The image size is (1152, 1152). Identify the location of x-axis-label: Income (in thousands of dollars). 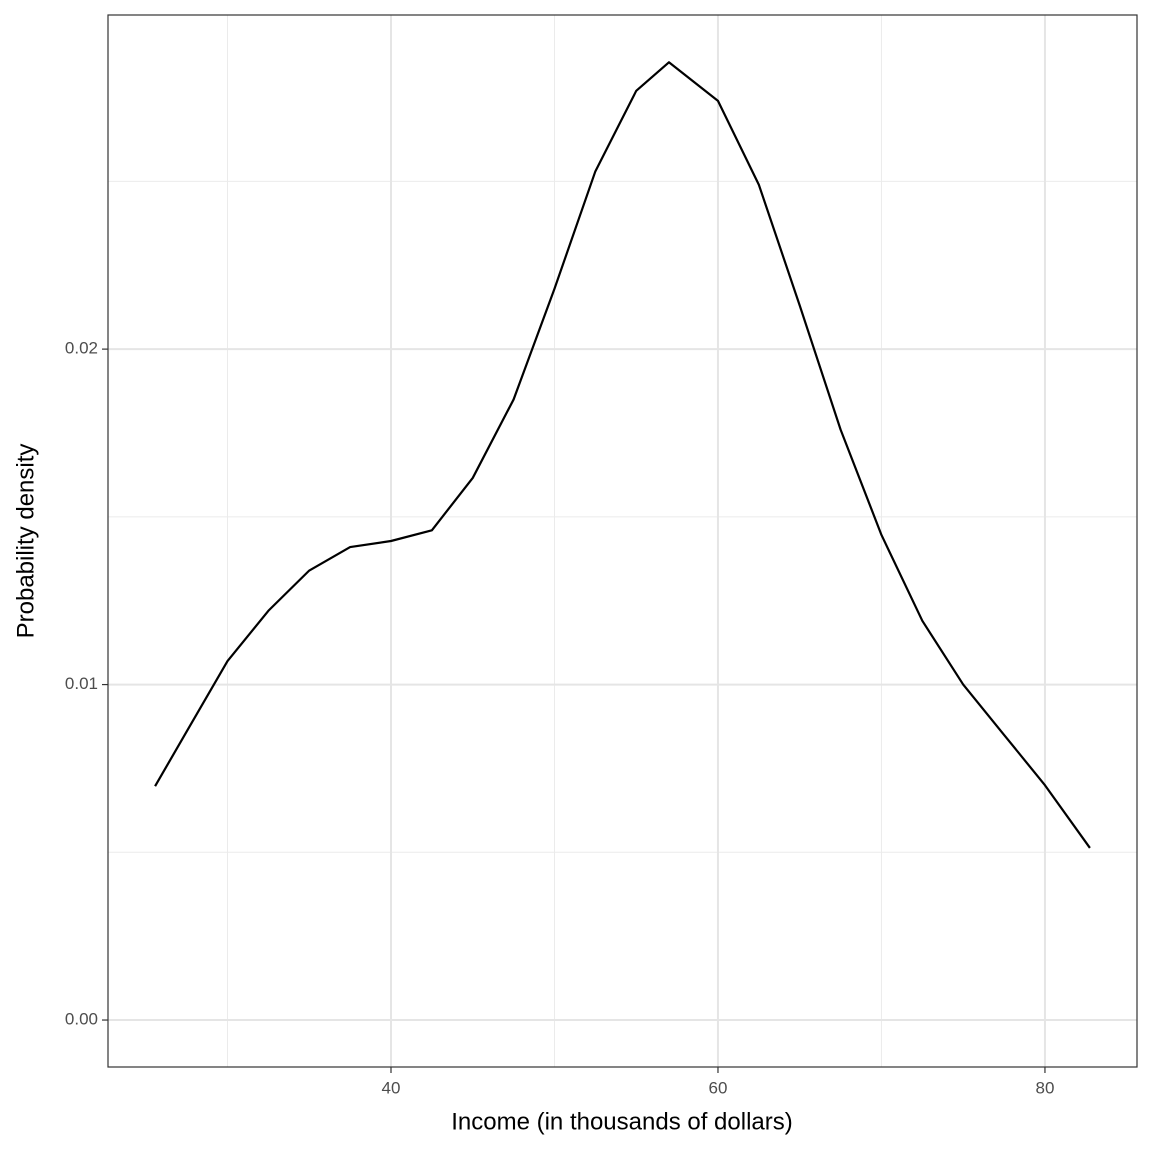
(622, 1121).